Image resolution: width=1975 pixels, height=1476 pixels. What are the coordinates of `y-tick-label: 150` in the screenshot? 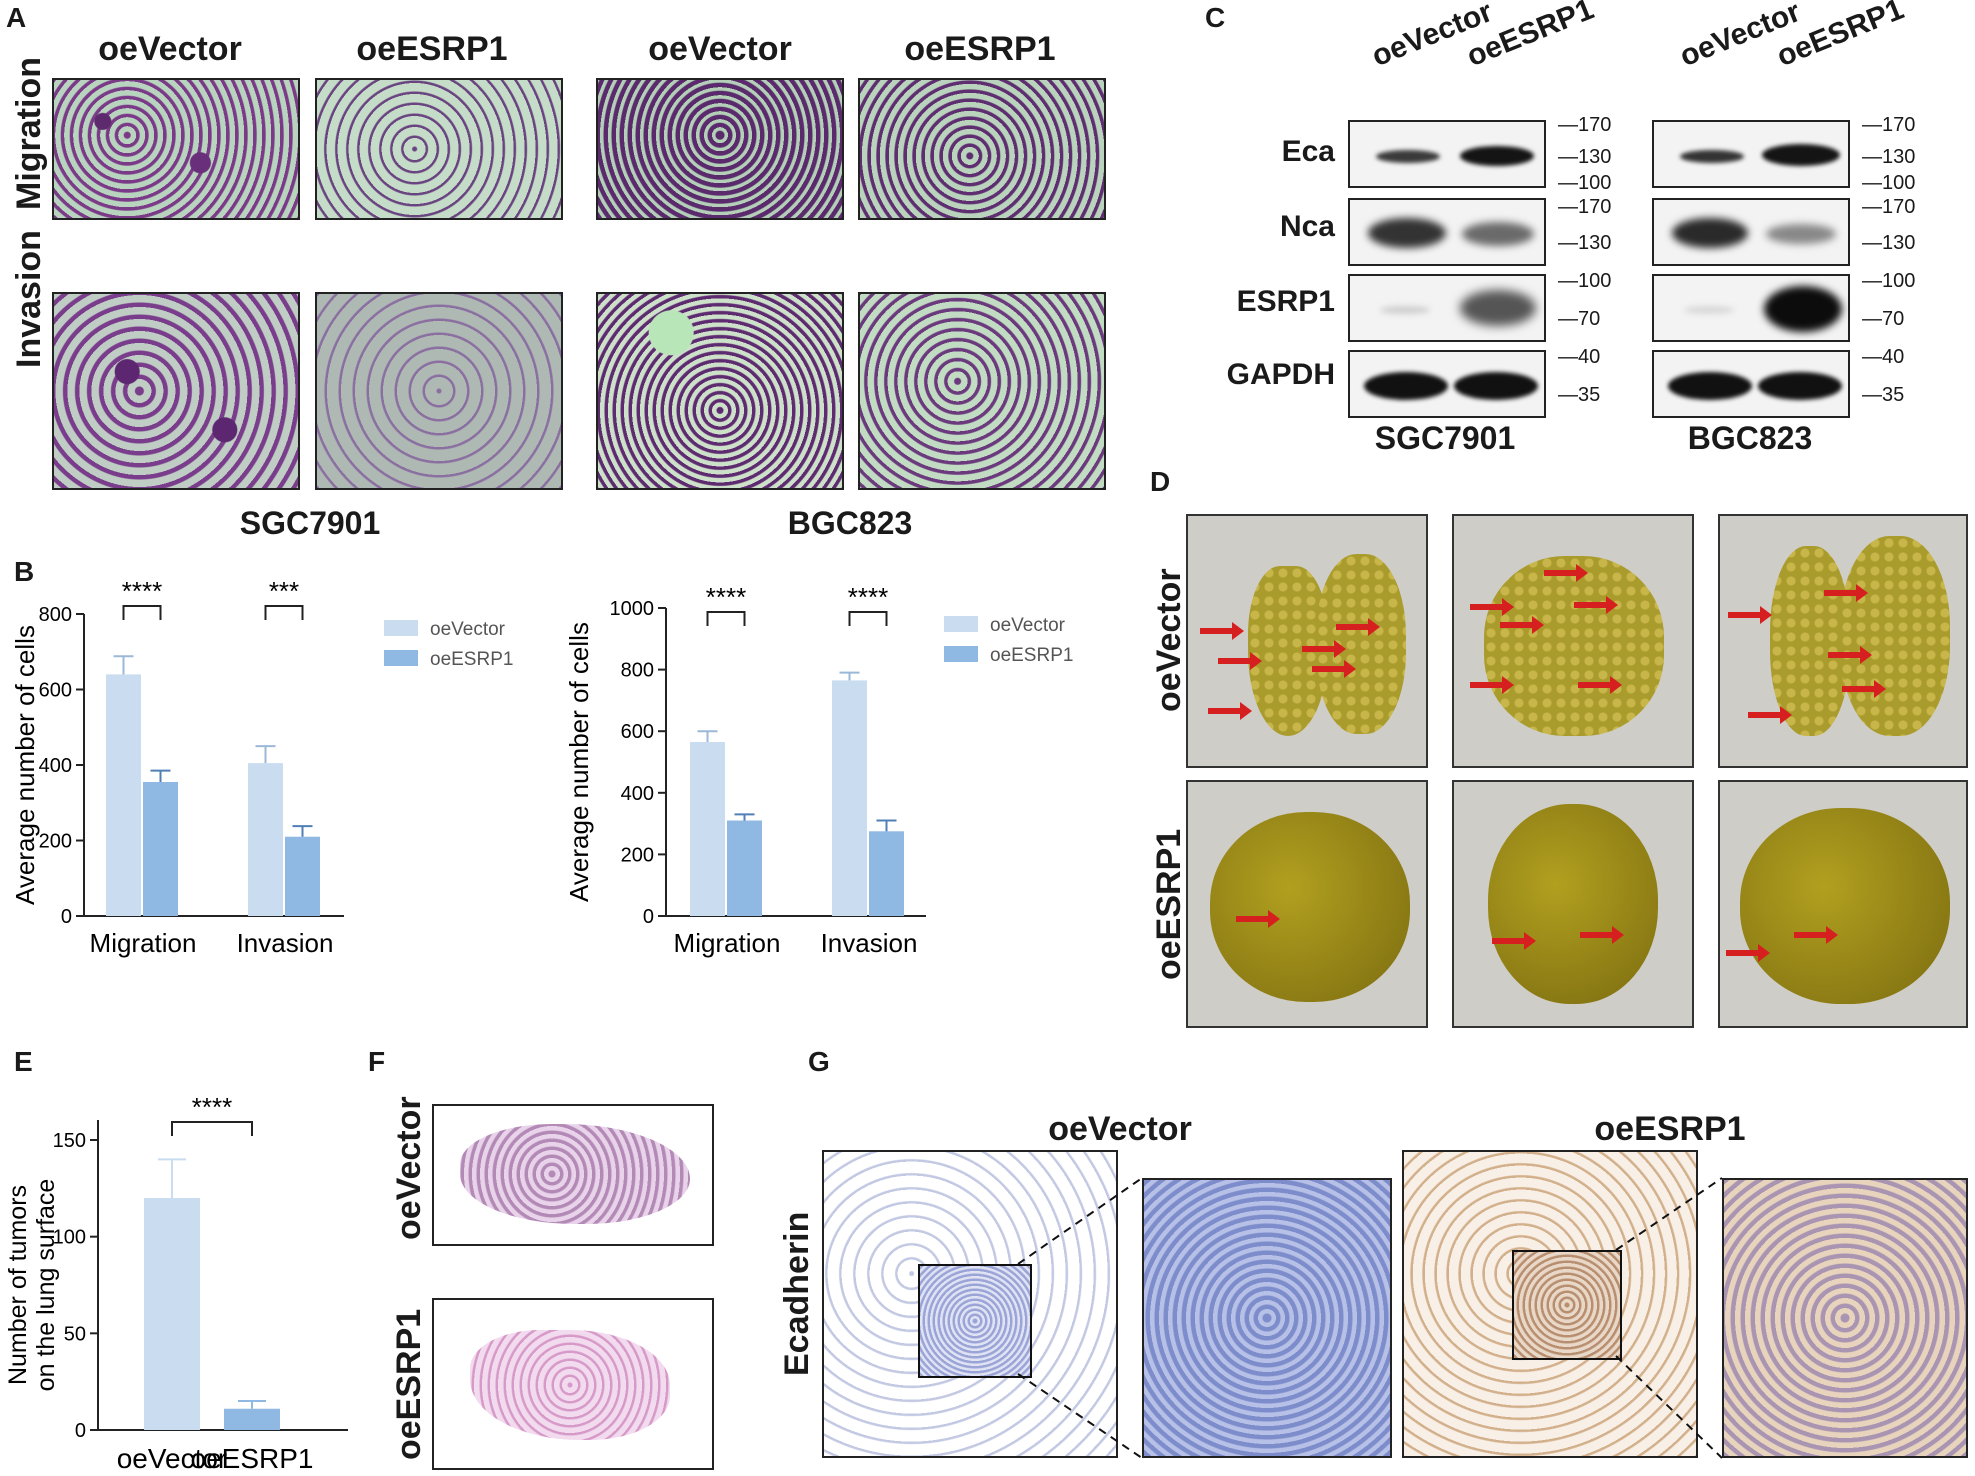 It's located at (69, 1141).